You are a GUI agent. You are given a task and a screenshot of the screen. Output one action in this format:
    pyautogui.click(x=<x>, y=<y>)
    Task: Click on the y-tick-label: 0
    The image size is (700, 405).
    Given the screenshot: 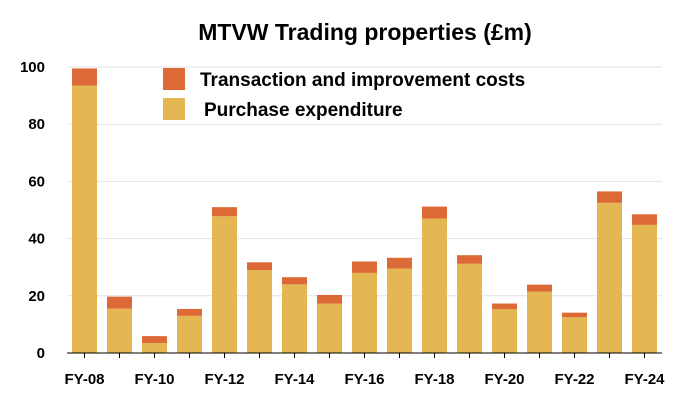 What is the action you would take?
    pyautogui.click(x=41, y=353)
    